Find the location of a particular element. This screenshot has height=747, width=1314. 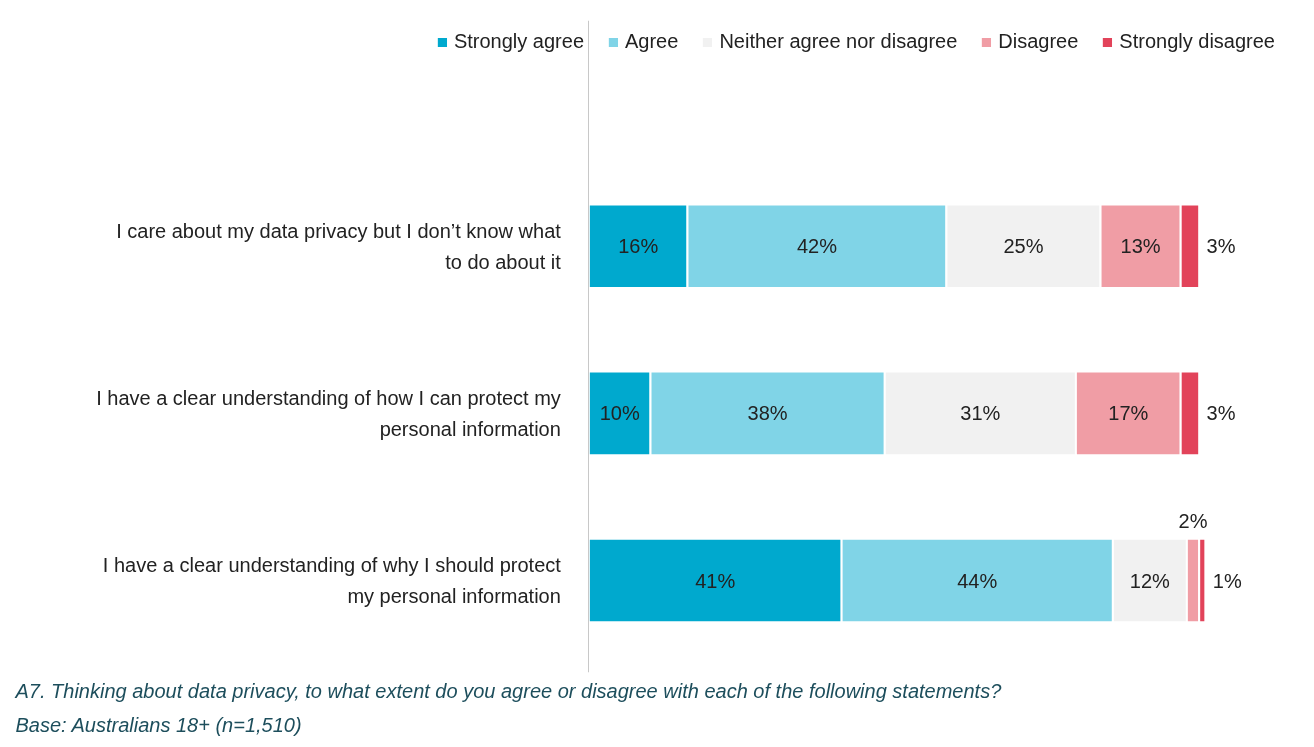

data-label: 2% is located at coordinates (1193, 521).